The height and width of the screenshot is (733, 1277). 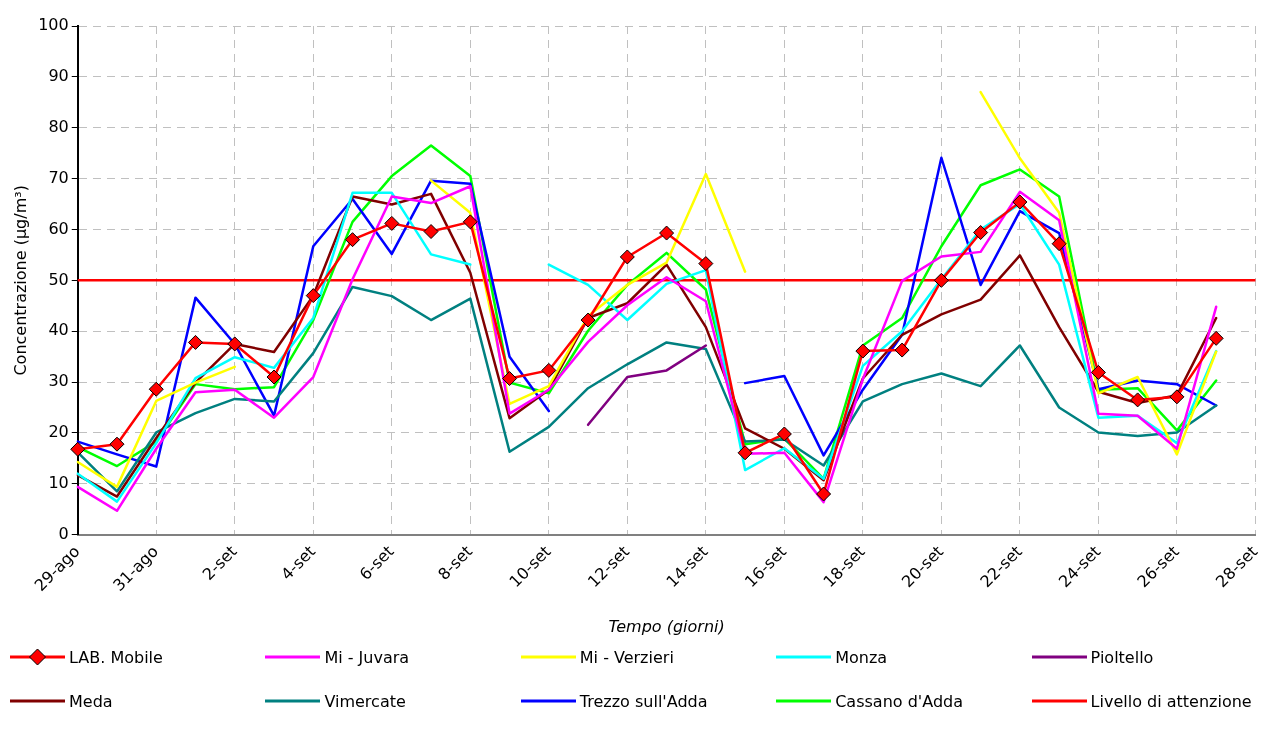 What do you see at coordinates (116, 657) in the screenshot?
I see `legend-label: LAB. Mobile` at bounding box center [116, 657].